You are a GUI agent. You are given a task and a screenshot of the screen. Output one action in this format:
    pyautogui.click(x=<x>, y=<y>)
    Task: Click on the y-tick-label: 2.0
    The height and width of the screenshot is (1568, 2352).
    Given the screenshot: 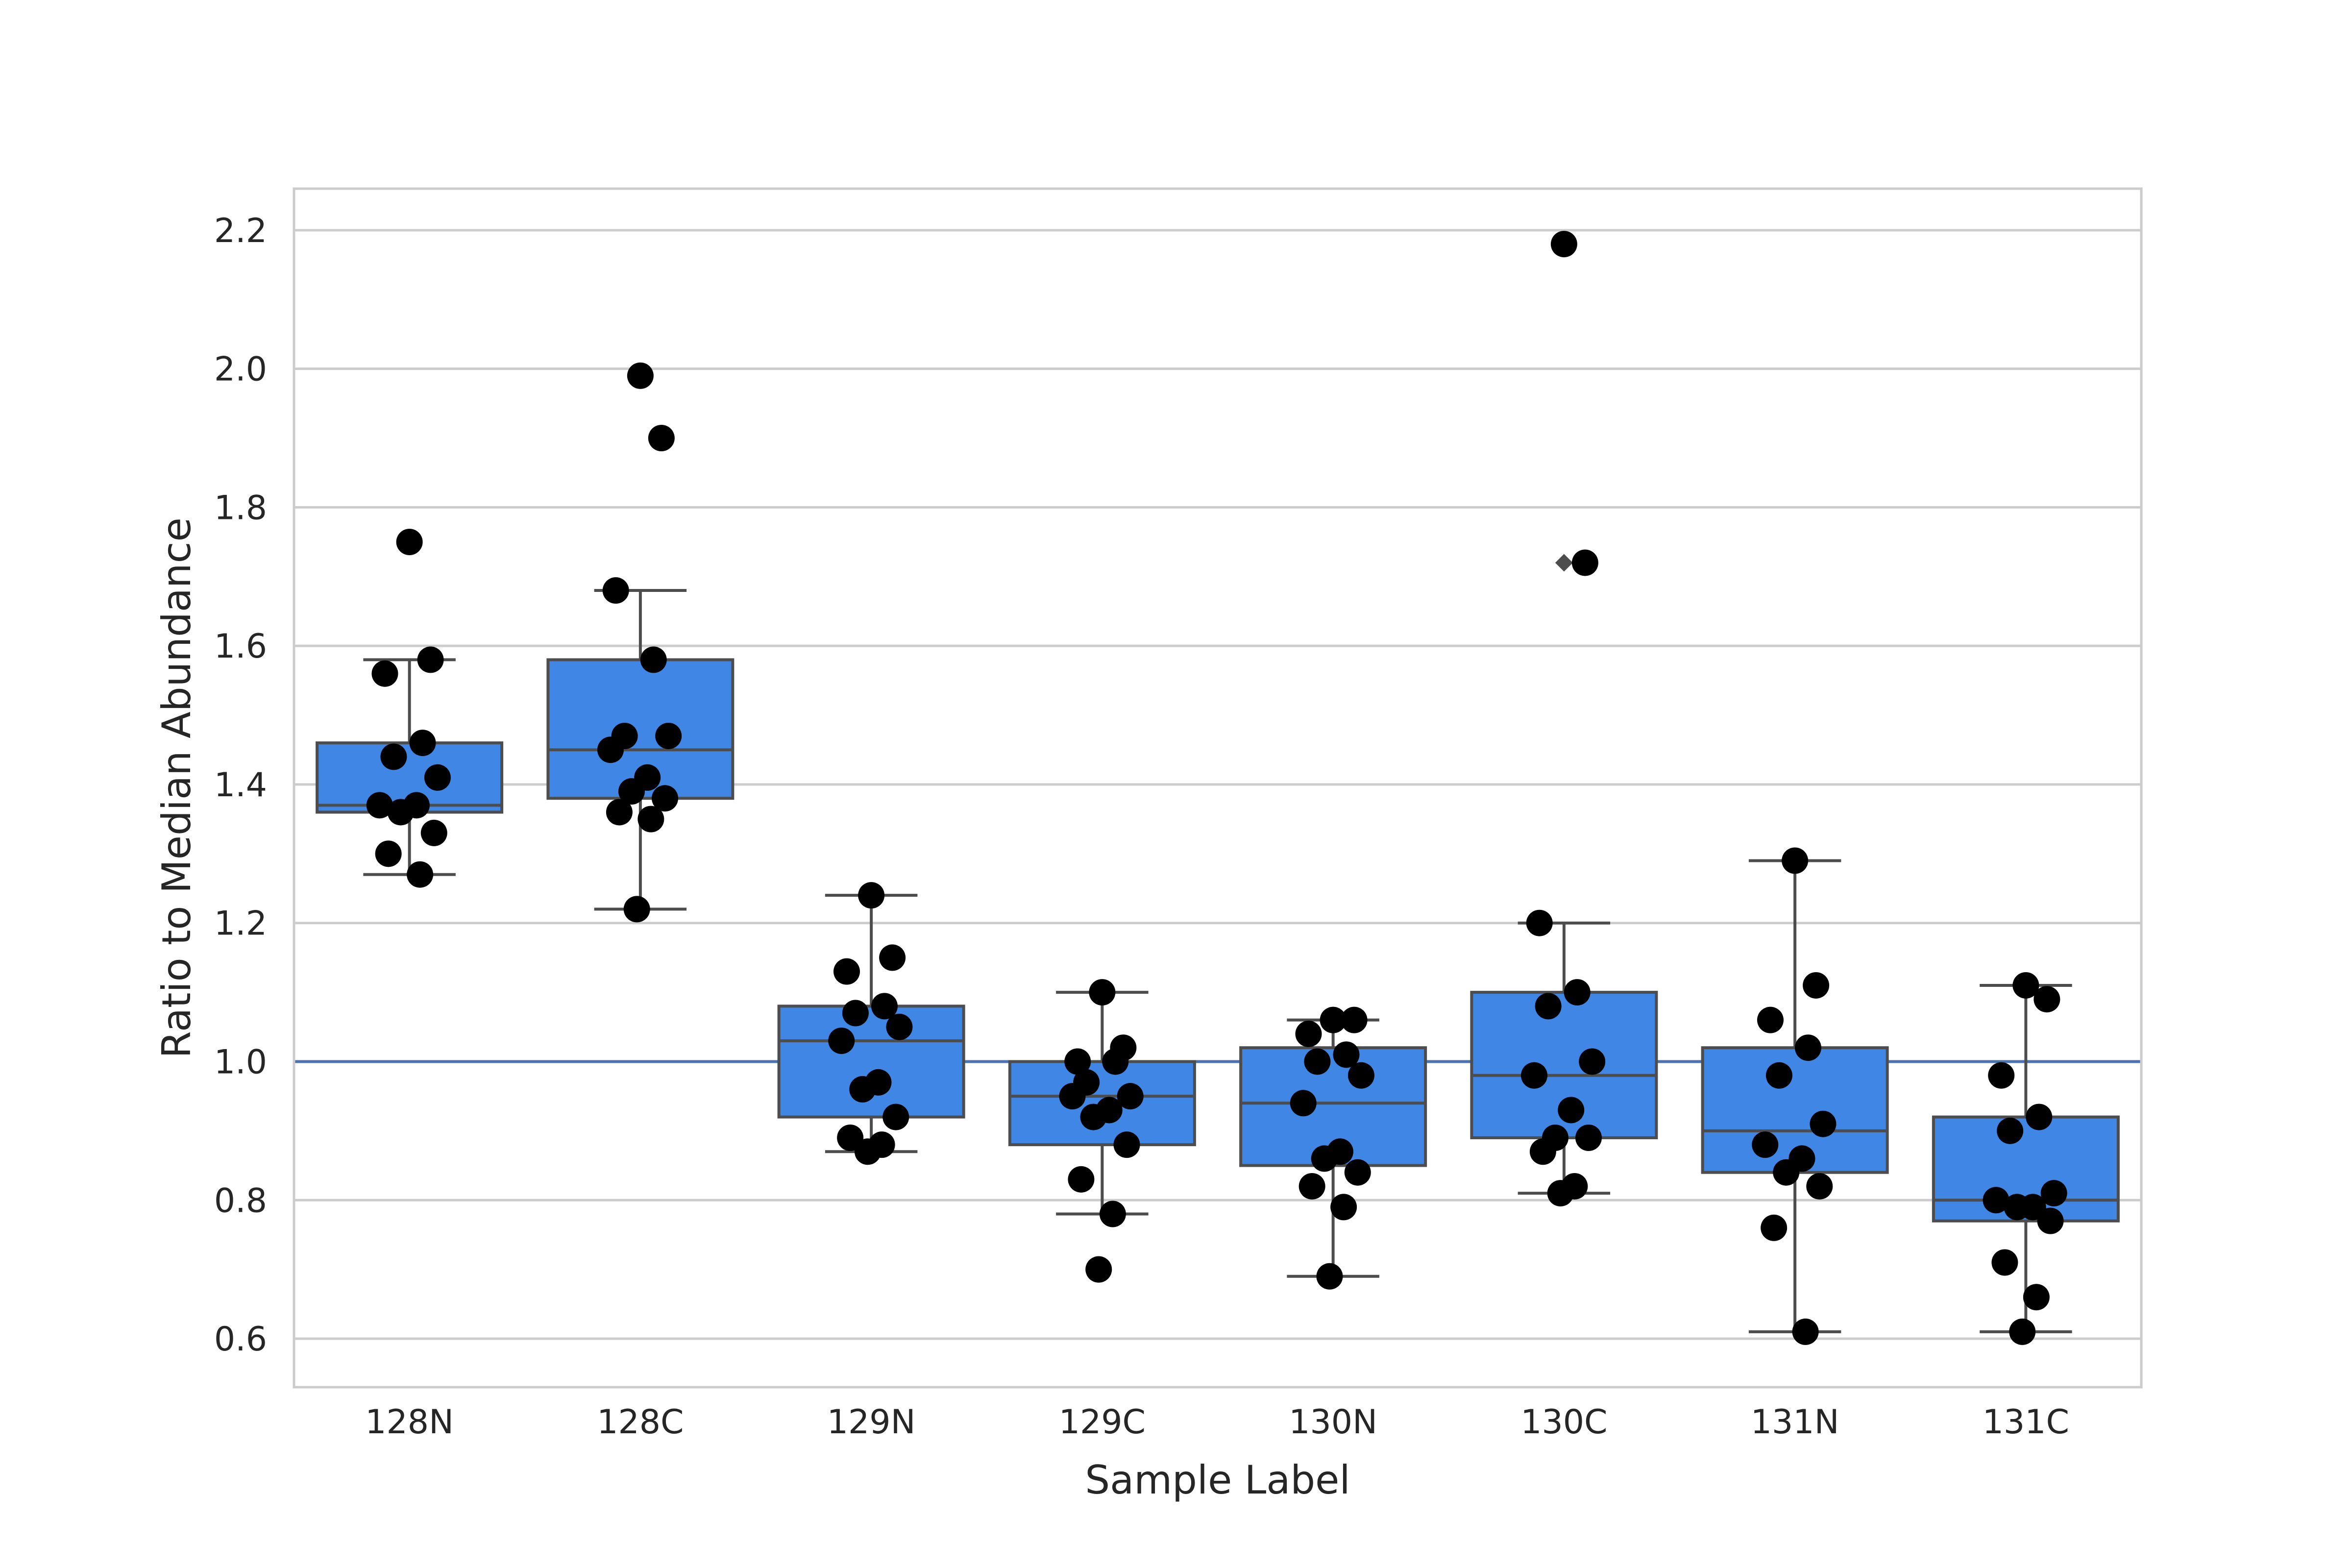 What is the action you would take?
    pyautogui.click(x=240, y=369)
    